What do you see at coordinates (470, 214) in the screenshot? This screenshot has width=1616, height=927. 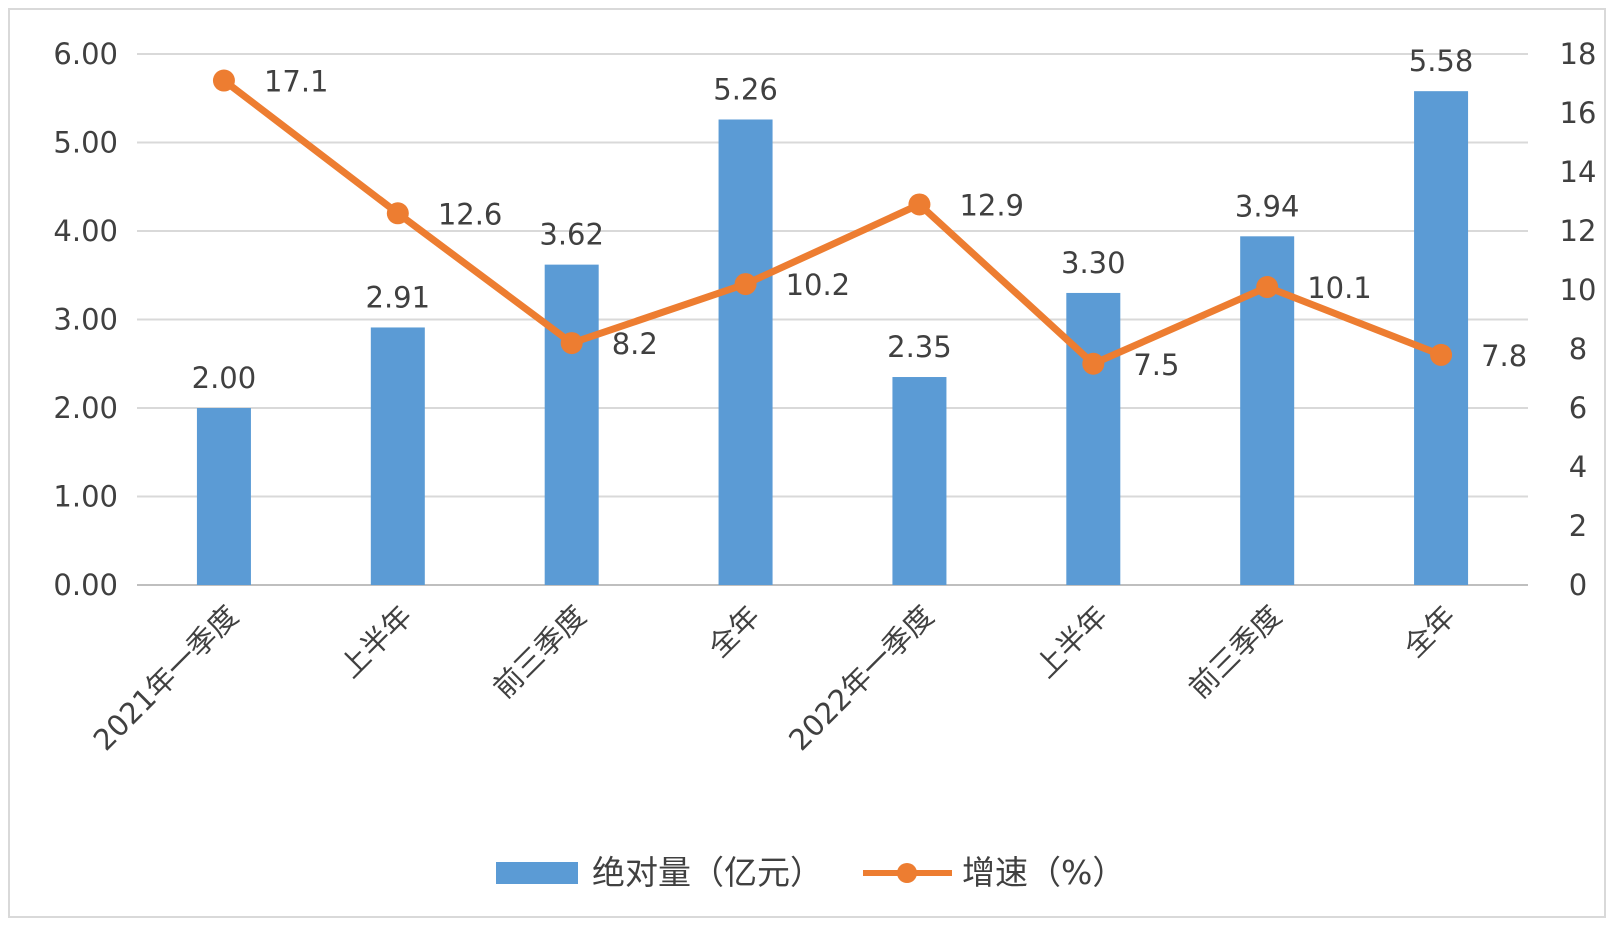 I see `line-value-label: 12.6` at bounding box center [470, 214].